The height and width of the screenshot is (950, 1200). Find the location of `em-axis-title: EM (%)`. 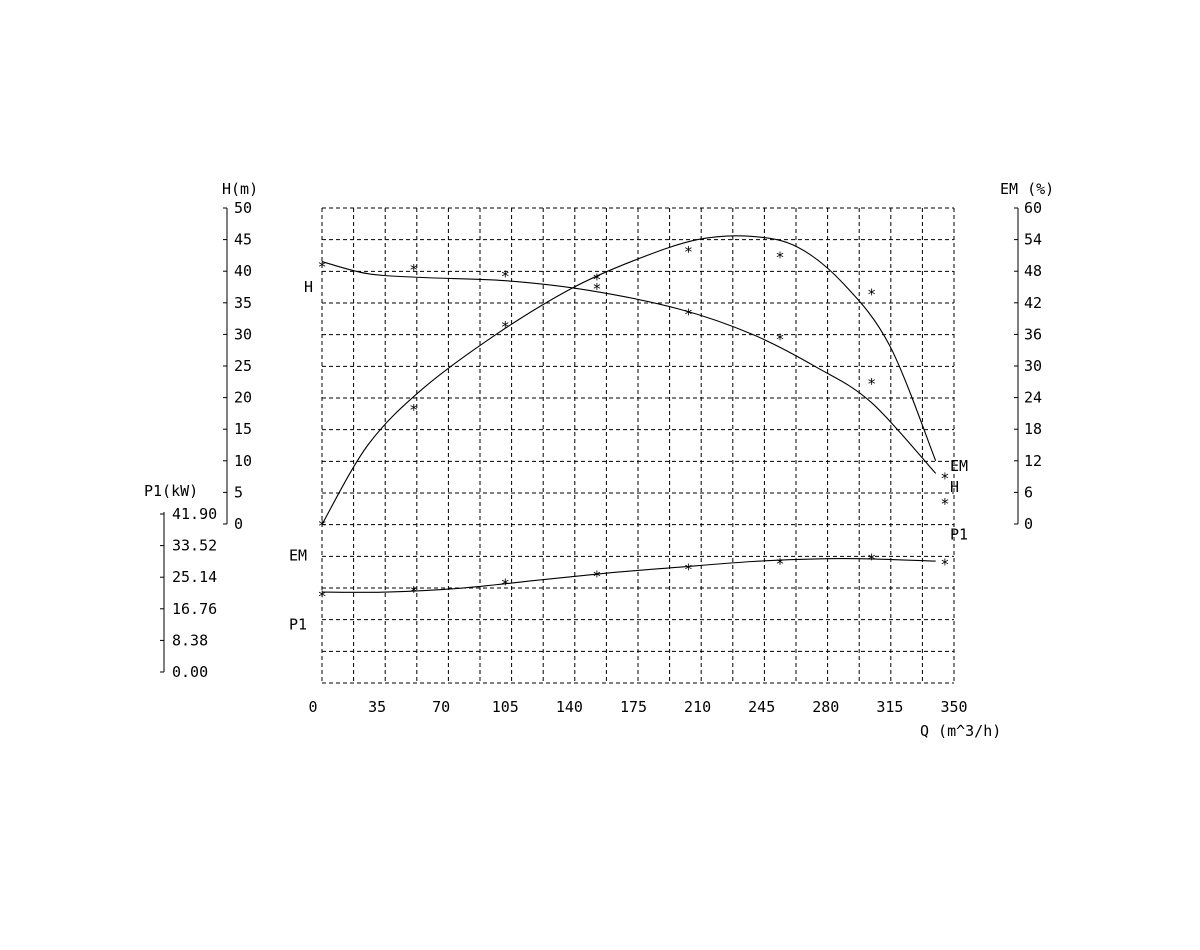

em-axis-title: EM (%) is located at coordinates (1027, 189).